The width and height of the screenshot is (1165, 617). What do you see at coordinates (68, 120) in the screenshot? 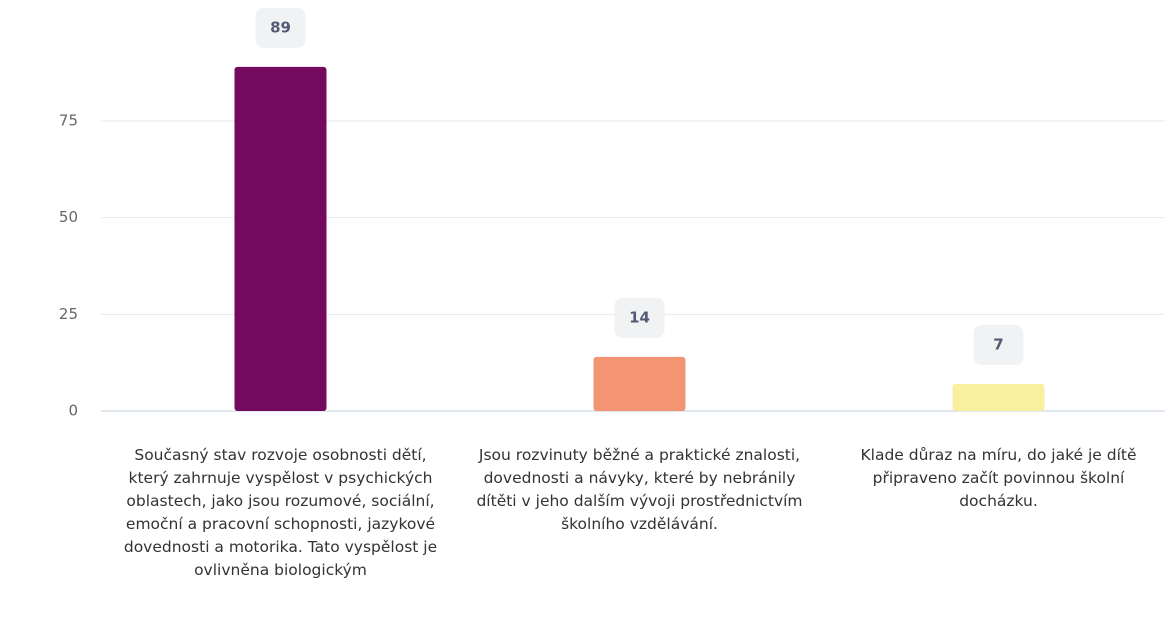
I see `y-tick-label: 75` at bounding box center [68, 120].